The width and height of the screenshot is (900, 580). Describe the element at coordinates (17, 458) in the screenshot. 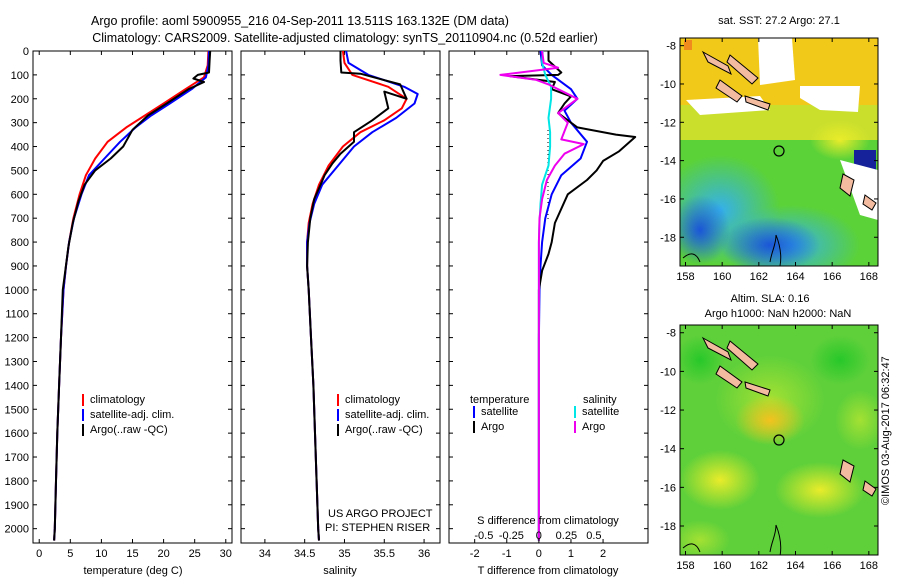

I see `y-tick-label: 1700` at that location.